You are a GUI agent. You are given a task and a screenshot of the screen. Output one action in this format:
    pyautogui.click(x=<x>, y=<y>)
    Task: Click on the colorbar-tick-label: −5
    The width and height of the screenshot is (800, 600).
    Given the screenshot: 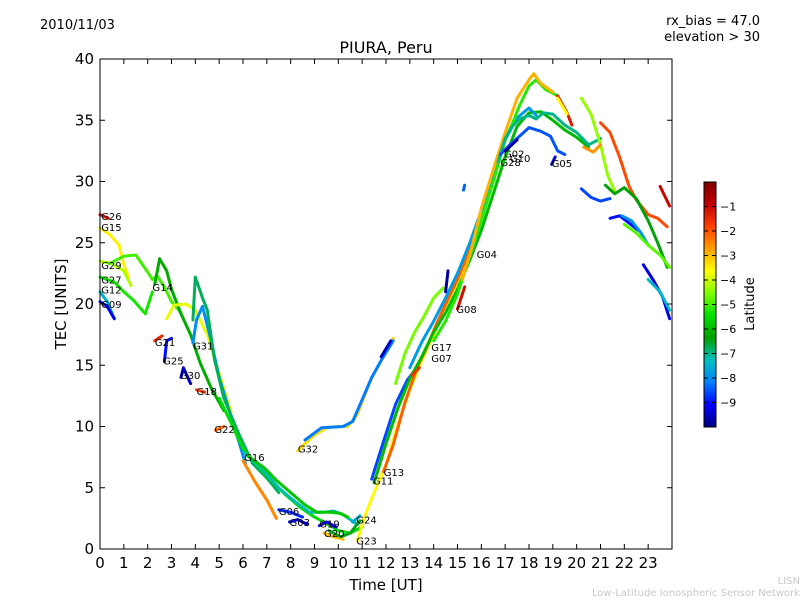 What is the action you would take?
    pyautogui.click(x=728, y=305)
    